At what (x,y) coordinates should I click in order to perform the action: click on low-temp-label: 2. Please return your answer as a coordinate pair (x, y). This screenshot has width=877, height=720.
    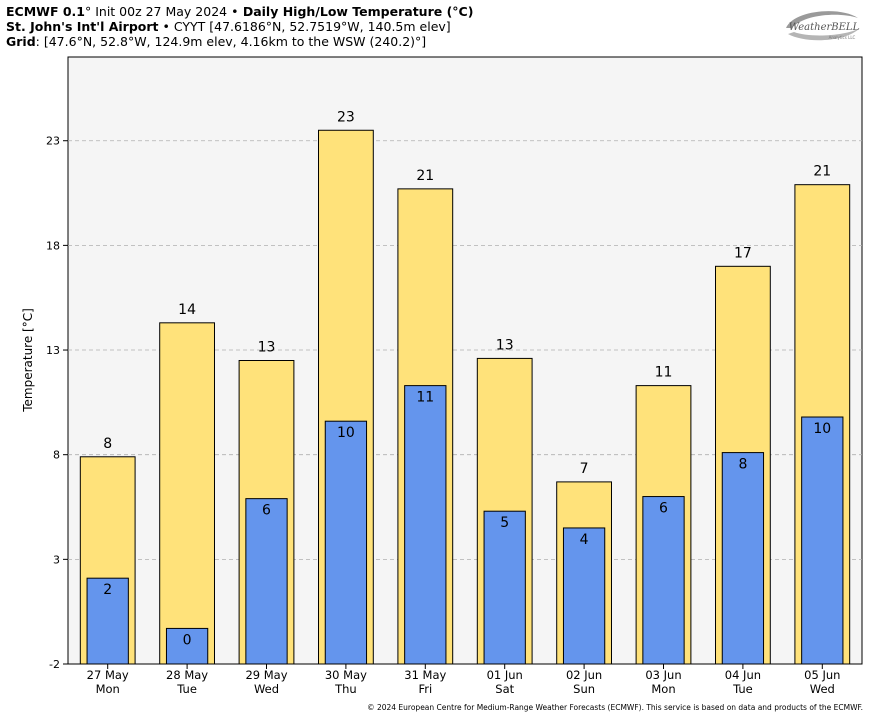
    Looking at the image, I should click on (107, 590).